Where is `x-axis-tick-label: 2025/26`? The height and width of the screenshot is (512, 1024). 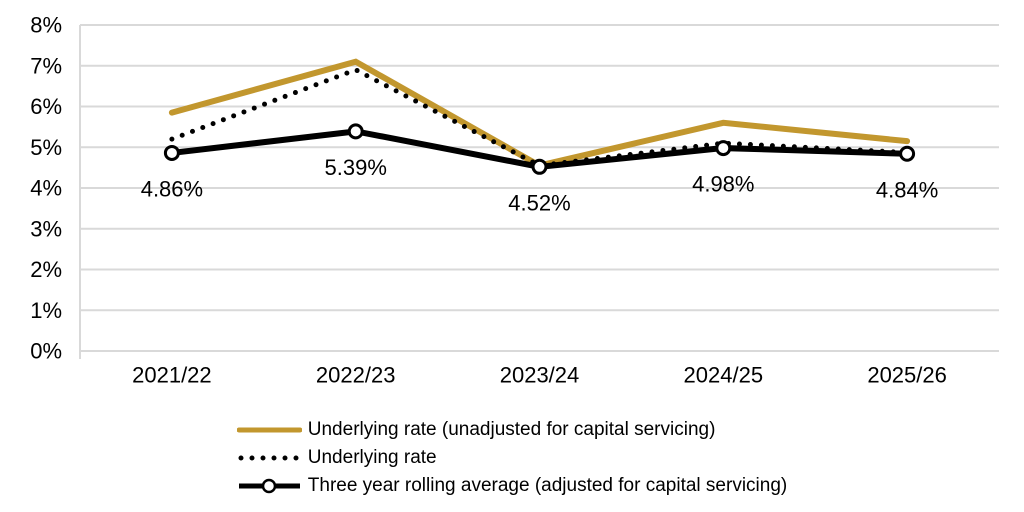
x-axis-tick-label: 2025/26 is located at coordinates (907, 375).